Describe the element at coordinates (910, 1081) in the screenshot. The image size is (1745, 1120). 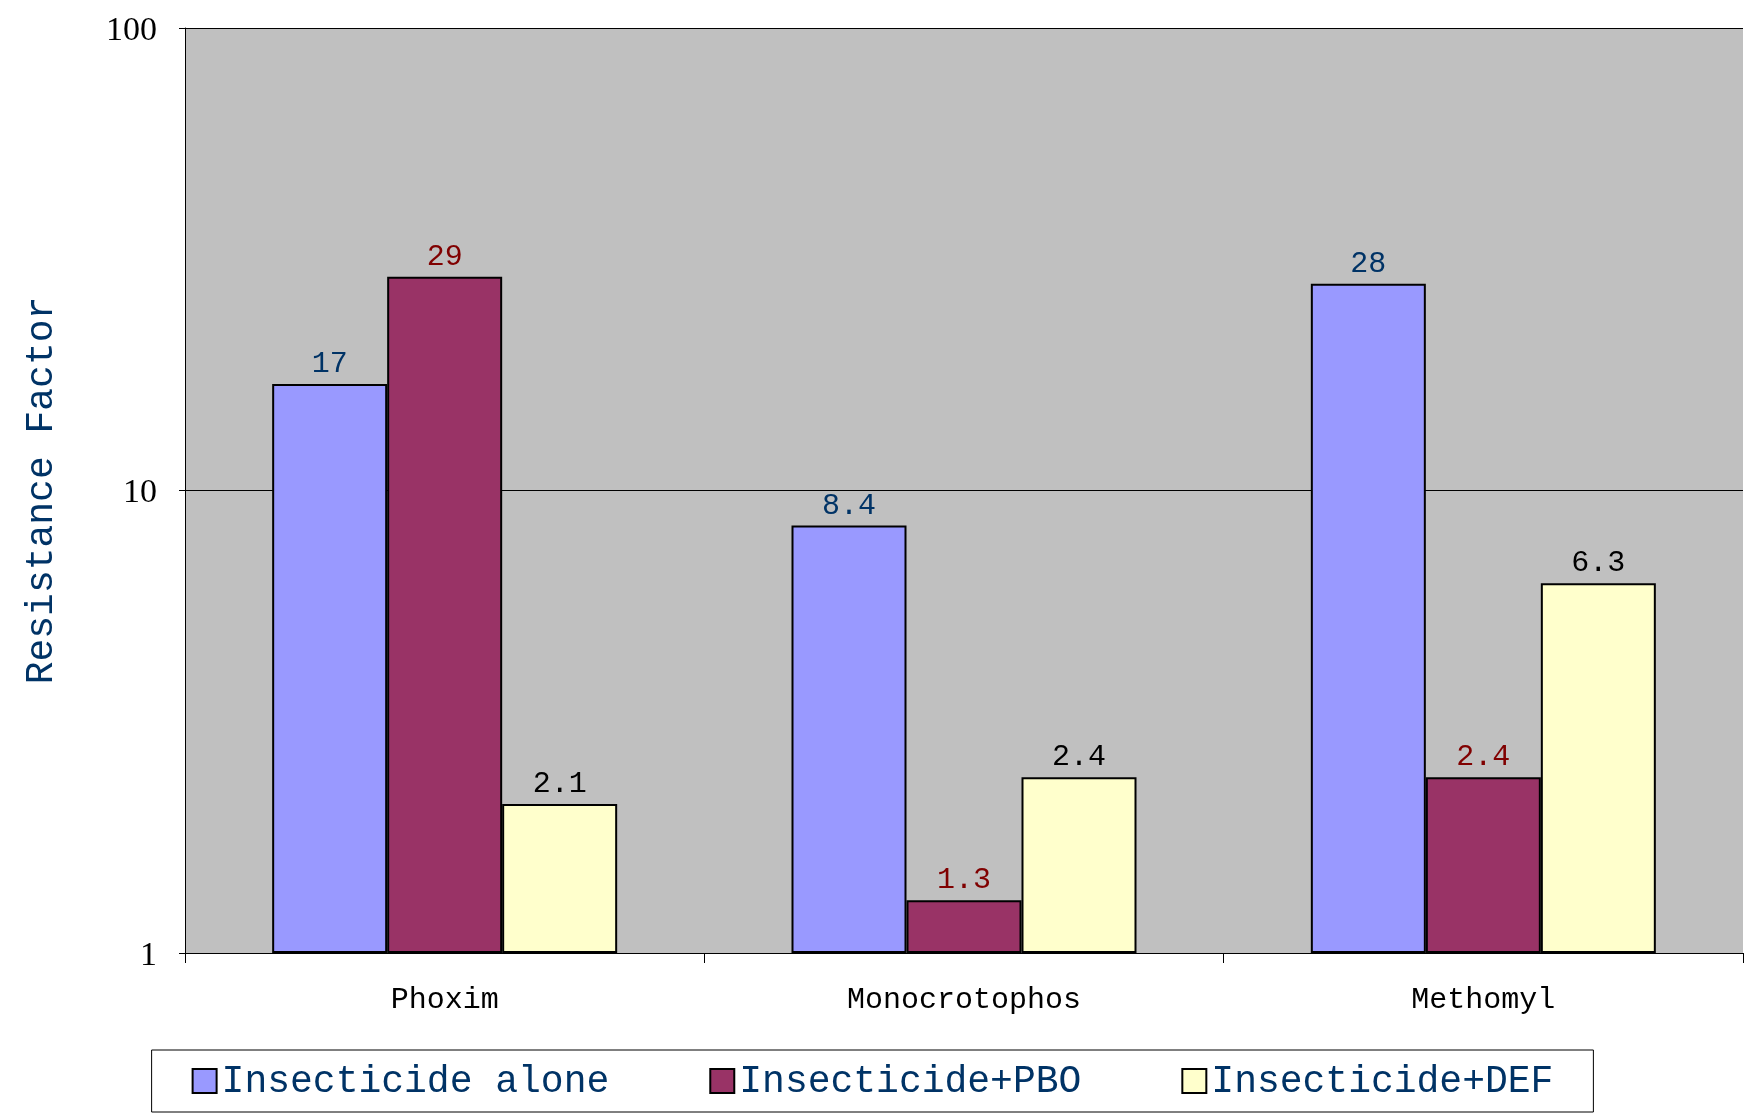
I see `legend-label: Insecticide+PBO` at that location.